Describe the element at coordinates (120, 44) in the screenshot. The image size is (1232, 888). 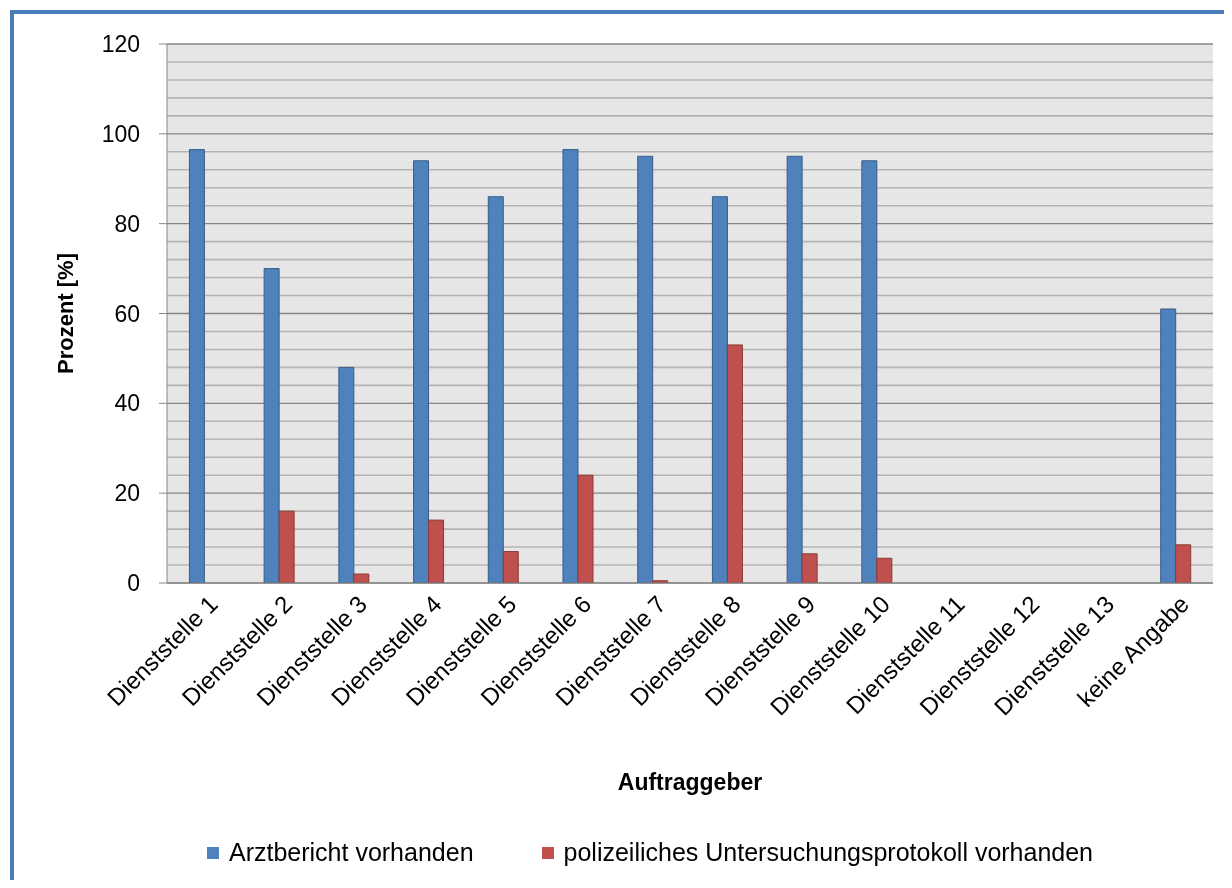
I see `y-tick-label: 120` at that location.